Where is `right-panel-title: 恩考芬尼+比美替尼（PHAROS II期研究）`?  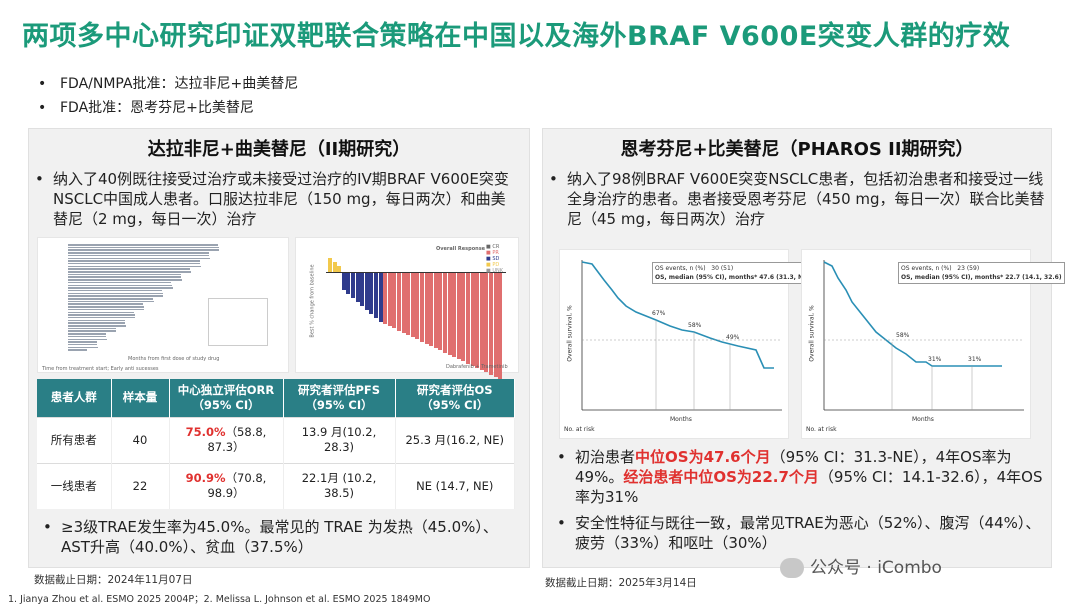
right-panel-title: 恩考芬尼+比美替尼（PHAROS II期研究） is located at coordinates (797, 149).